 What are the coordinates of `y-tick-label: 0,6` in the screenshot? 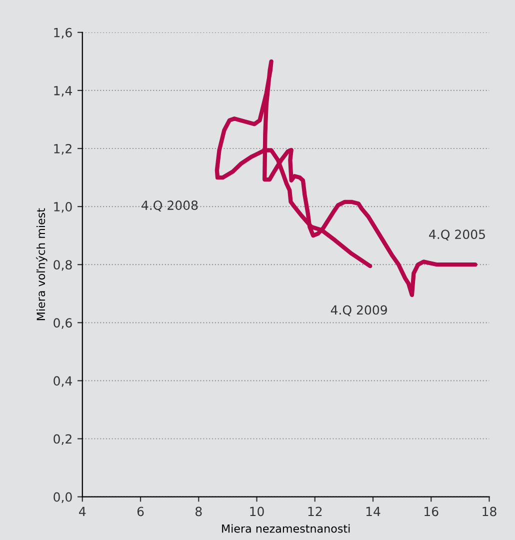 It's located at (63, 323).